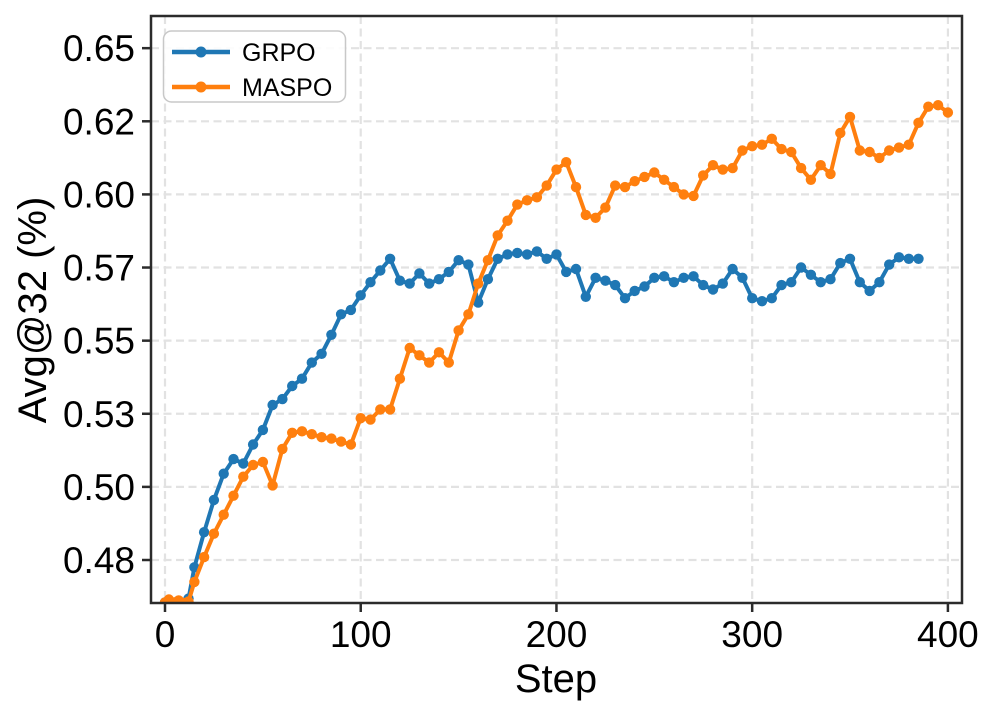 The image size is (996, 719). What do you see at coordinates (33, 310) in the screenshot?
I see `y-axis-label: Avg@32 (%)` at bounding box center [33, 310].